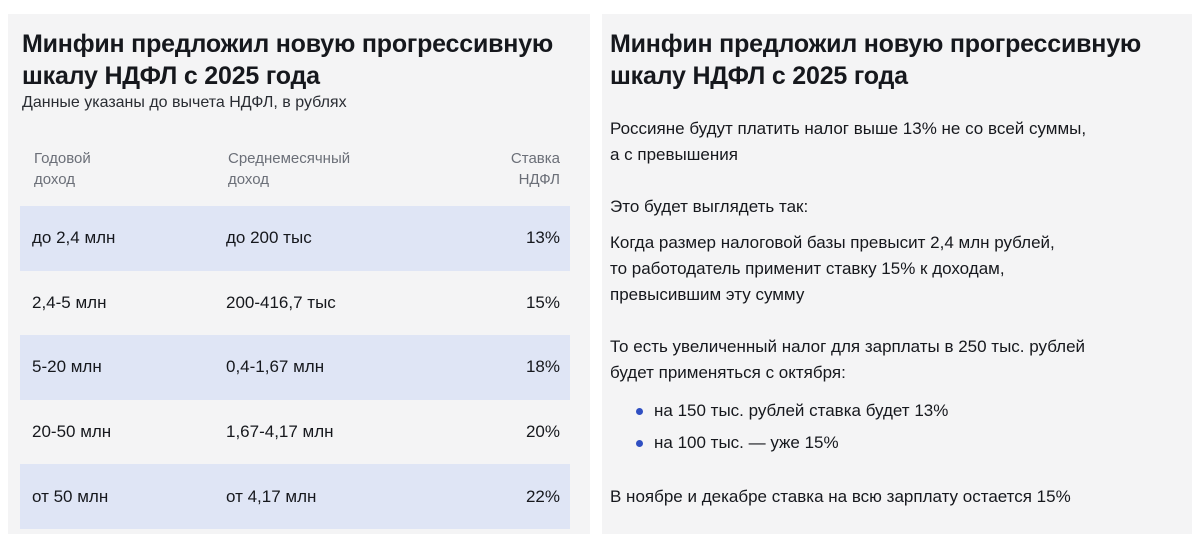  What do you see at coordinates (184, 102) in the screenshot?
I see `card-subtitle: Данные указаны до вычета НДФЛ, в рублях` at bounding box center [184, 102].